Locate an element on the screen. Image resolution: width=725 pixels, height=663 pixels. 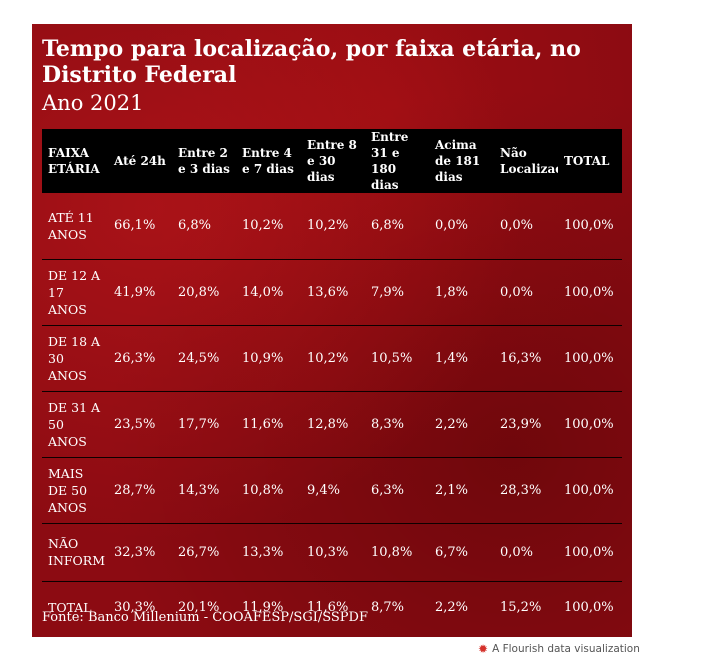
table-cell: 14,0% is located at coordinates (263, 292).